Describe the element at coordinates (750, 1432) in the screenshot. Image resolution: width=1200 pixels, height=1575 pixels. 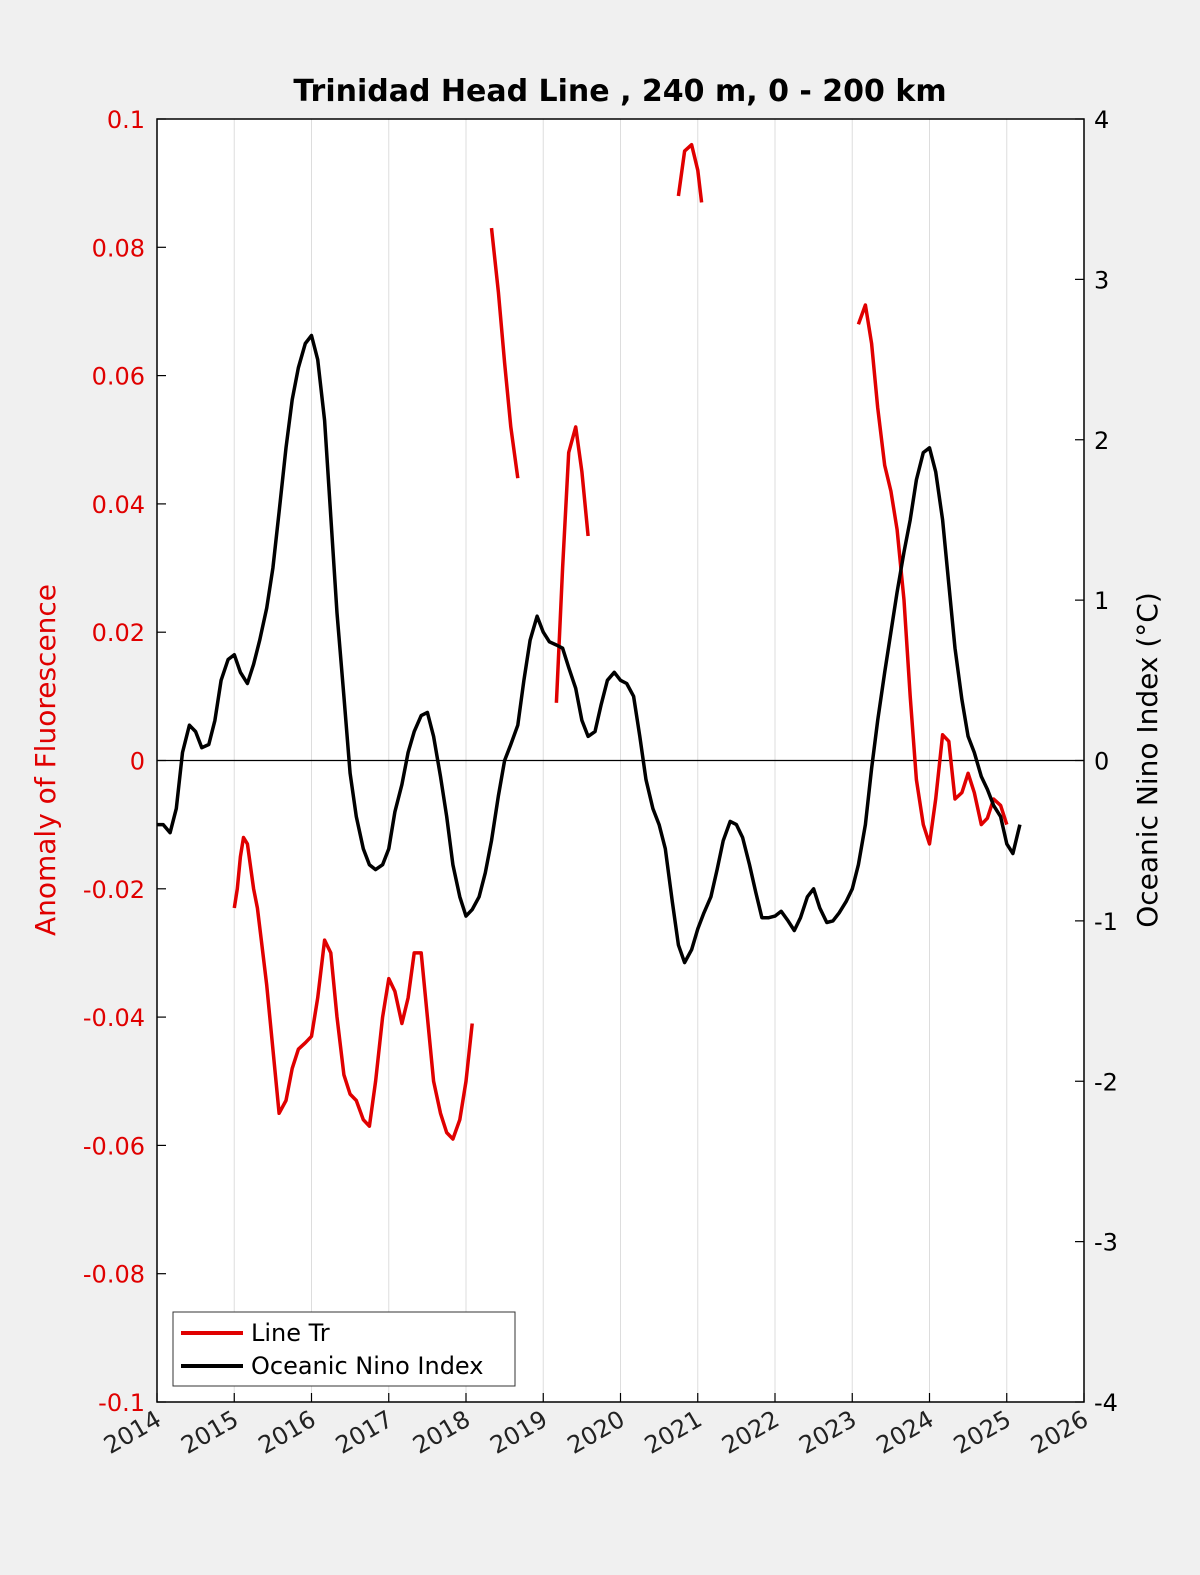
I see `x-tick-label-2022: 2022` at that location.